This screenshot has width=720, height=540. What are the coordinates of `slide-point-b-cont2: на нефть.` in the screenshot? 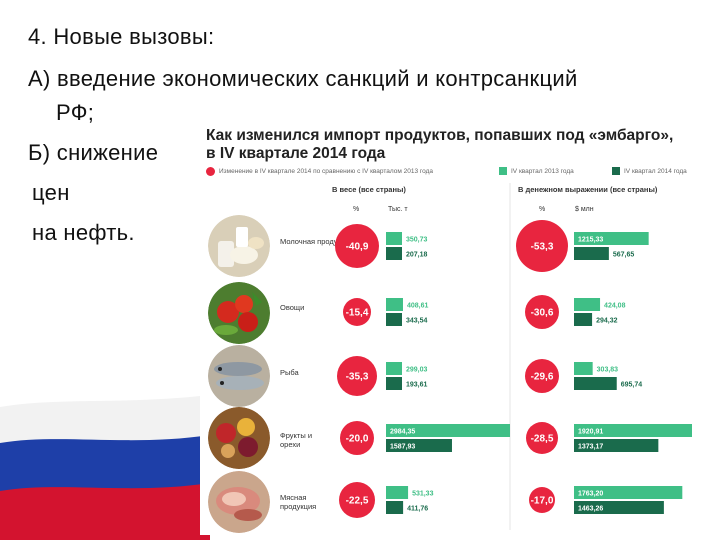 It's located at (83, 232).